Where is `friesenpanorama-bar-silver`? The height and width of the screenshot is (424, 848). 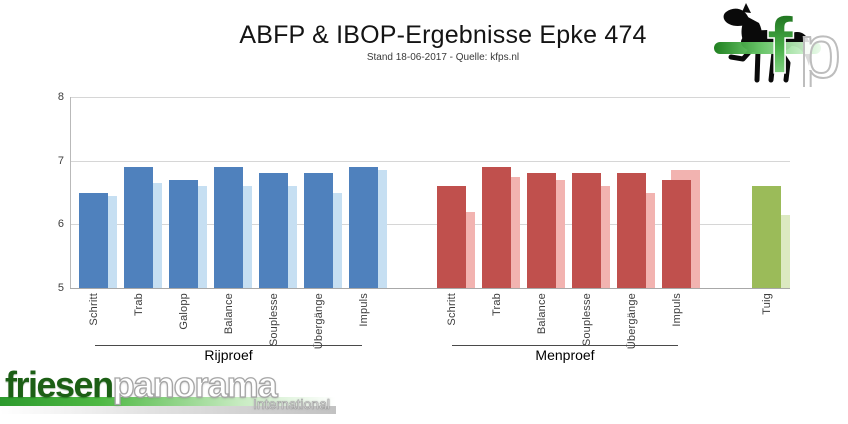 friesenpanorama-bar-silver is located at coordinates (168, 410).